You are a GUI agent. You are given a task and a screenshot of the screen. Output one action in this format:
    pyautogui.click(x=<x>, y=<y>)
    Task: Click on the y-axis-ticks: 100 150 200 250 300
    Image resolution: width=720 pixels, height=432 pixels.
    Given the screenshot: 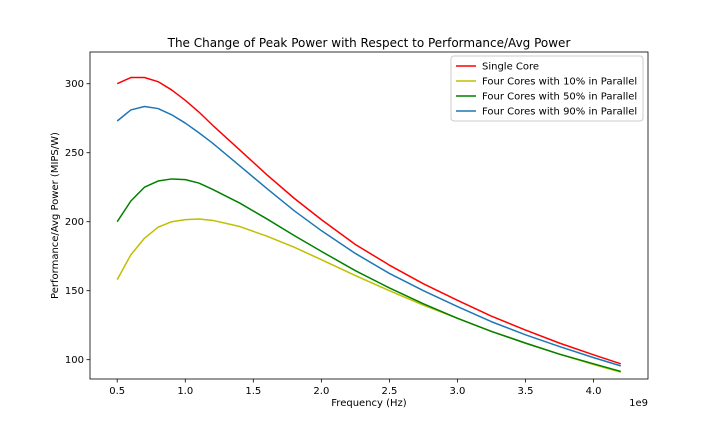 What is the action you would take?
    pyautogui.click(x=77, y=222)
    